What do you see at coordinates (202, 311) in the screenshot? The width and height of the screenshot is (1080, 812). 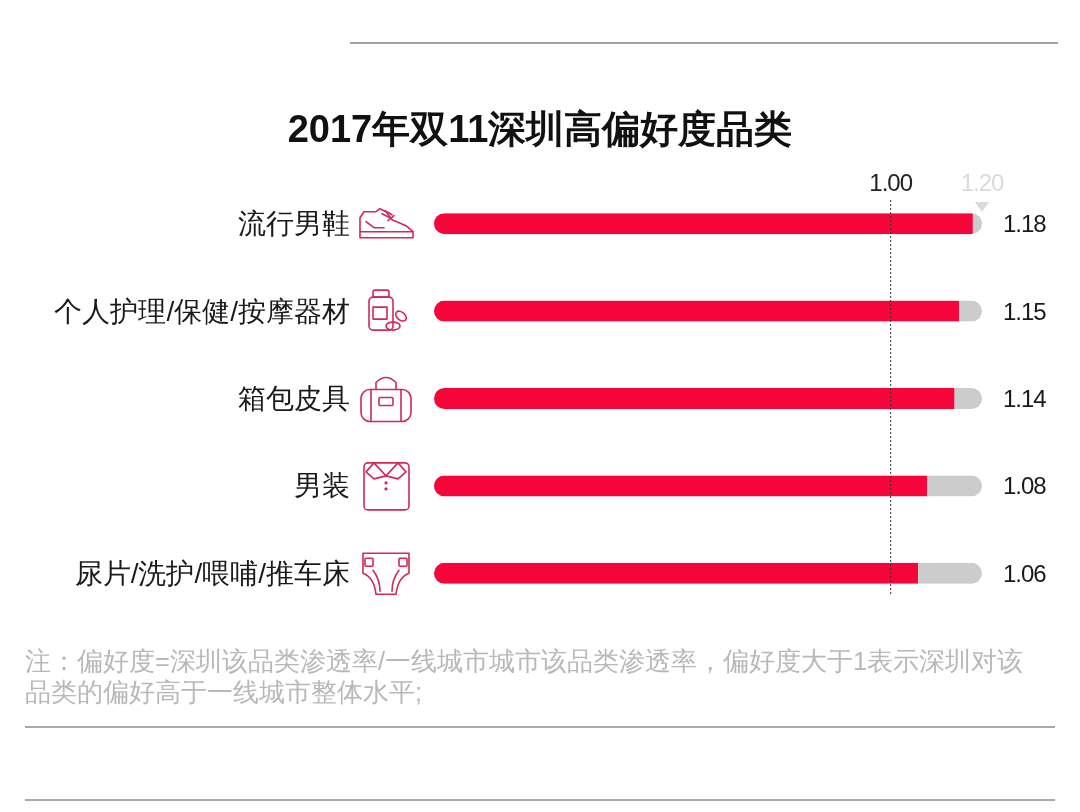 I see `y-tick-label: 个人护理/保健/按摩器材` at bounding box center [202, 311].